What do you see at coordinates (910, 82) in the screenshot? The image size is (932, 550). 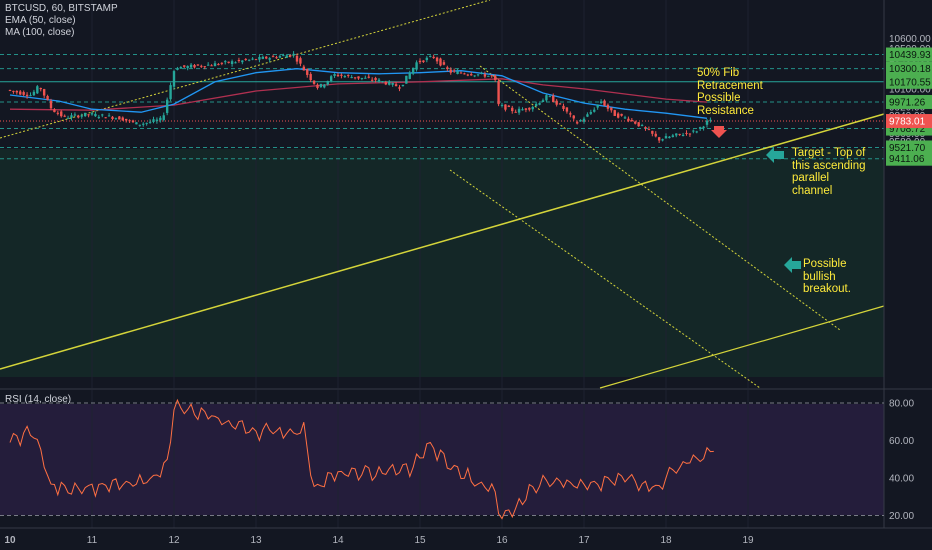 I see `price-level-badge-label: 10170.55` at bounding box center [910, 82].